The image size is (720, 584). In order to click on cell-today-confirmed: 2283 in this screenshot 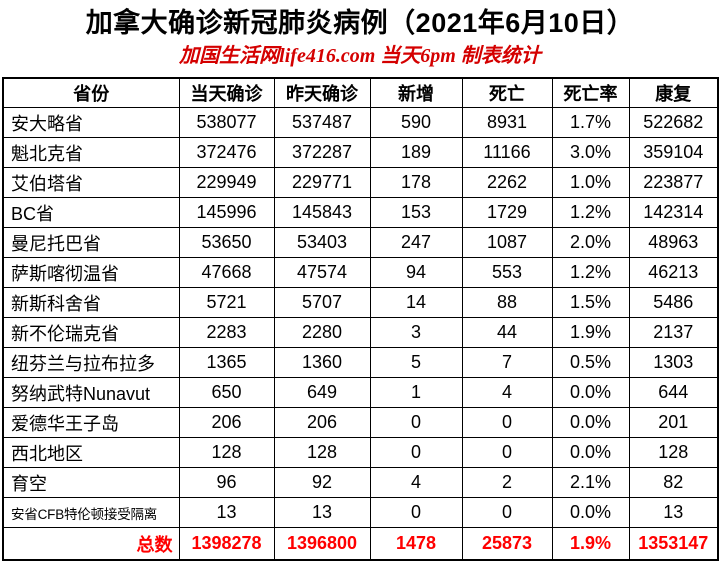, I will do `click(226, 332)`.